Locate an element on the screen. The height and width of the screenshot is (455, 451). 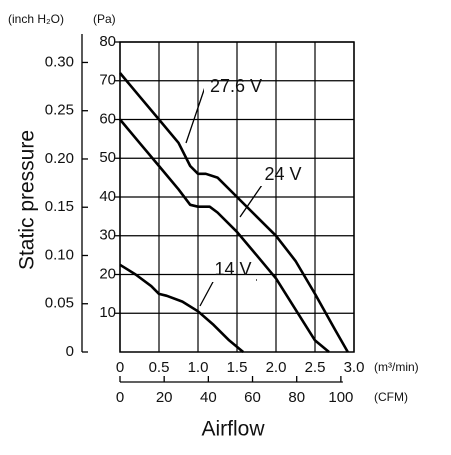
y-tick-label: 20 is located at coordinates (107, 273).